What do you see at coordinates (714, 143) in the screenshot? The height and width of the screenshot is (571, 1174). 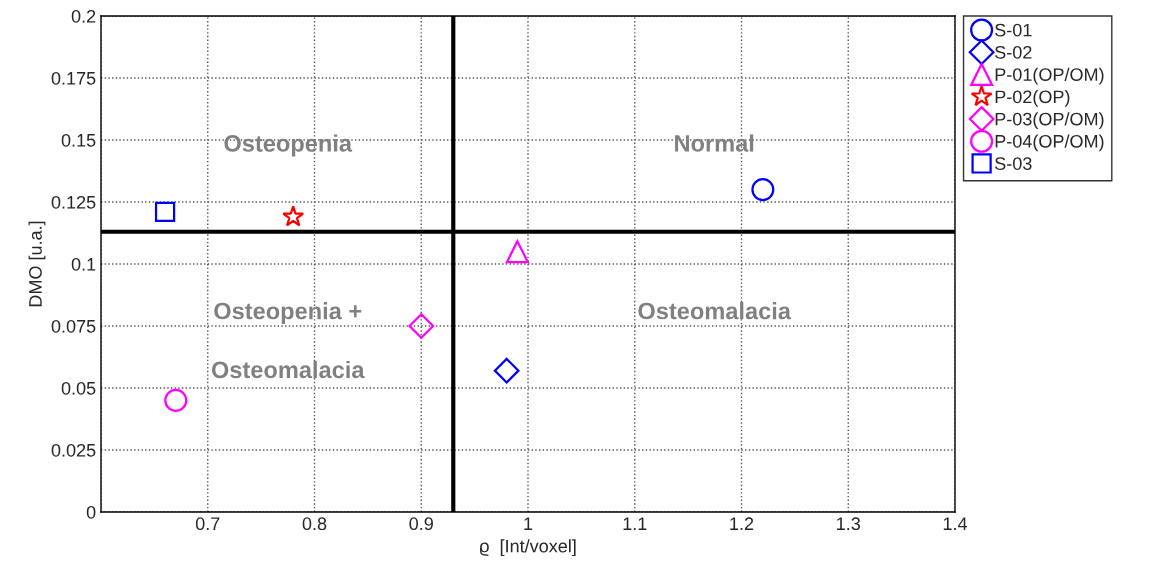 I see `annotation: Normal` at bounding box center [714, 143].